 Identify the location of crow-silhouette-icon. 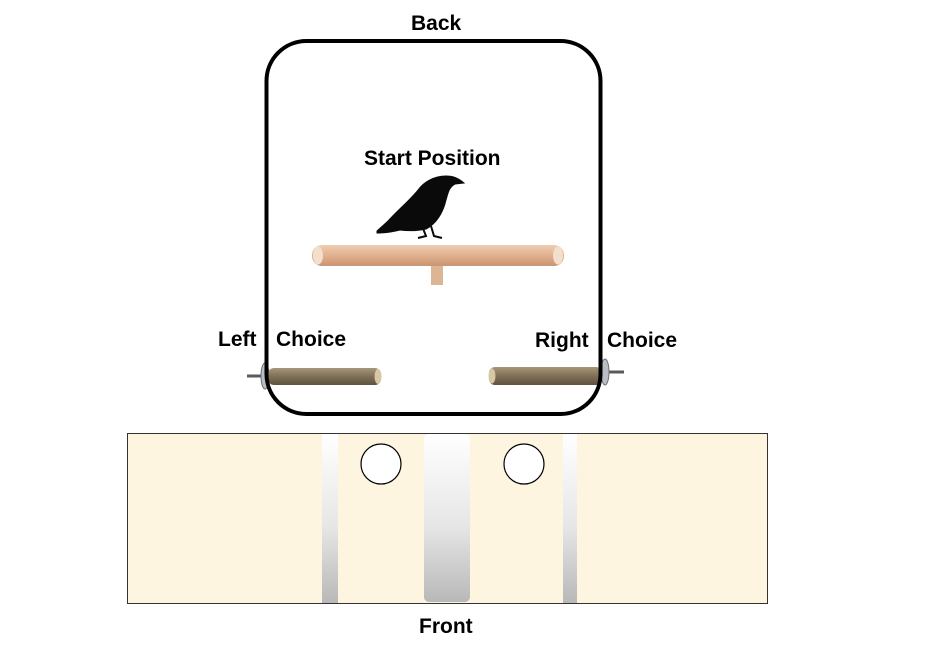
(421, 207).